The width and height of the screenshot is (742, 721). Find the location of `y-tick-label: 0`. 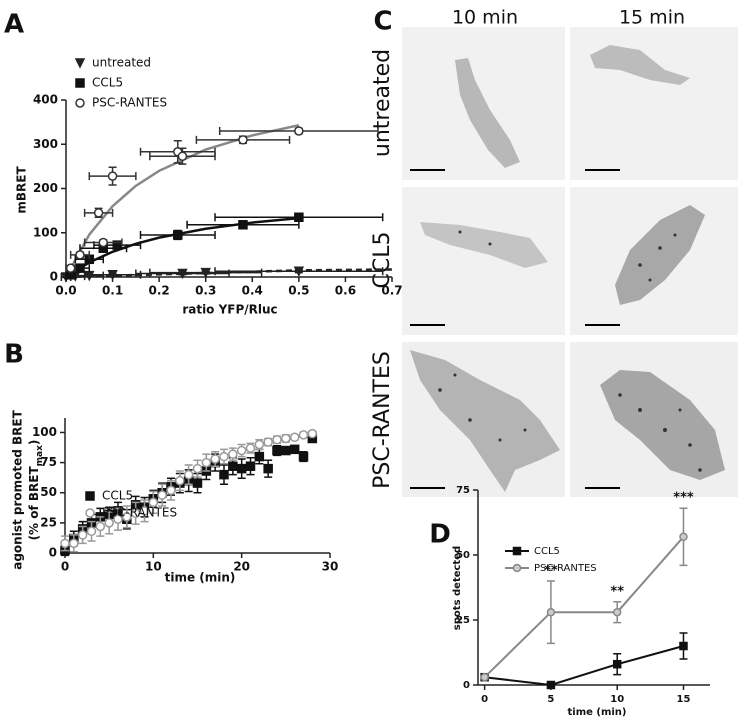

y-tick-label: 0 is located at coordinates (466, 685).